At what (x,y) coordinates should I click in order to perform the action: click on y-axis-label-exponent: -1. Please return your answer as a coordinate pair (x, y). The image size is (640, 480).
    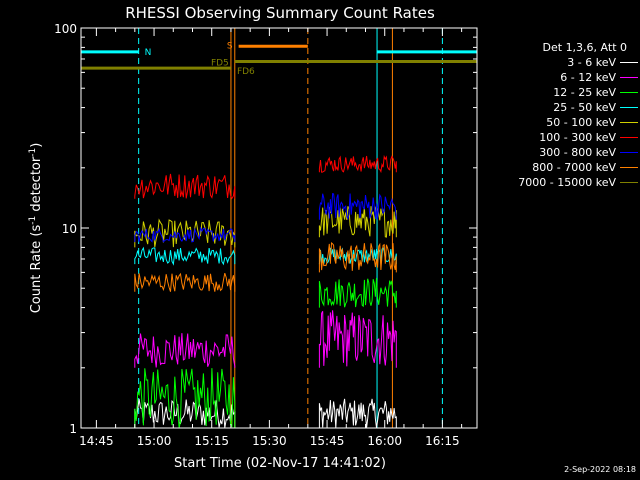
    Looking at the image, I should click on (33, 220).